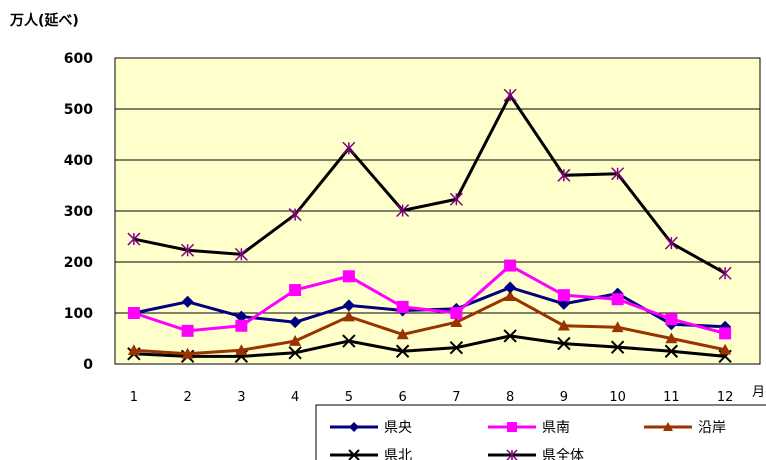 The width and height of the screenshot is (766, 460). I want to click on legend-item: 県南, so click(529, 428).